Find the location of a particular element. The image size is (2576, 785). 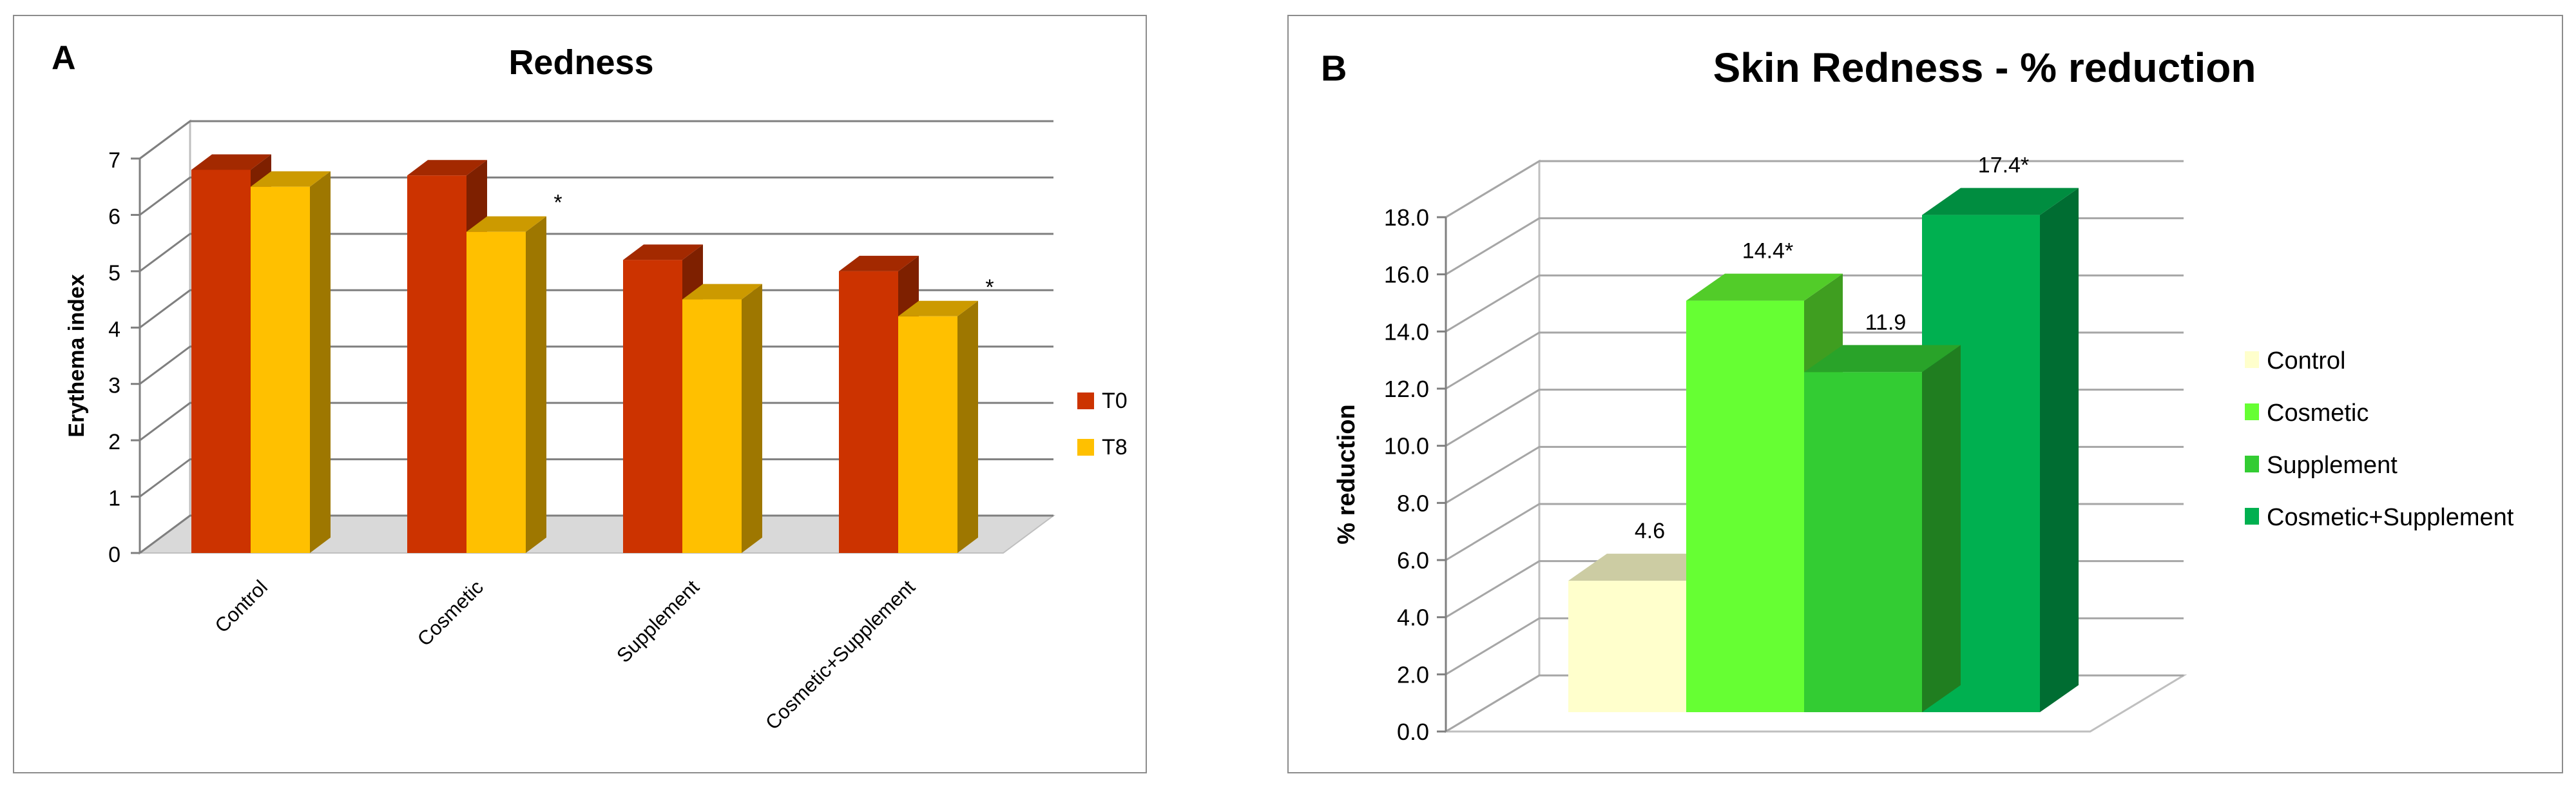

bar-supplement-side is located at coordinates (1942, 529).